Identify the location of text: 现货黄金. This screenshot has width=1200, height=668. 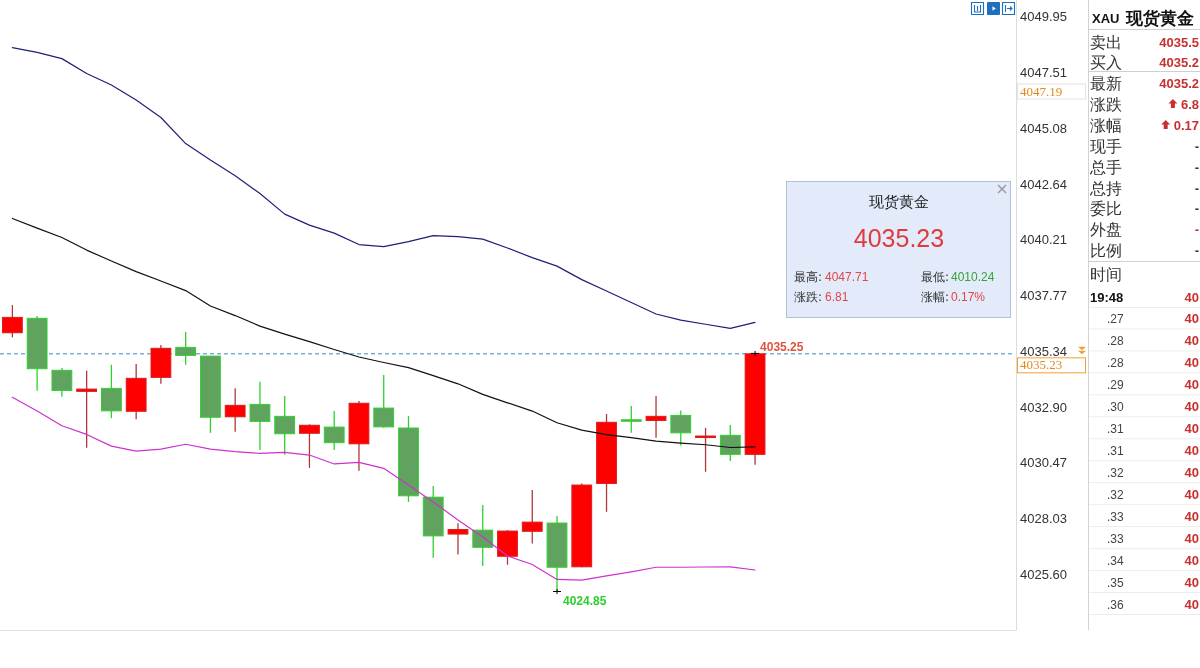
(1159, 18).